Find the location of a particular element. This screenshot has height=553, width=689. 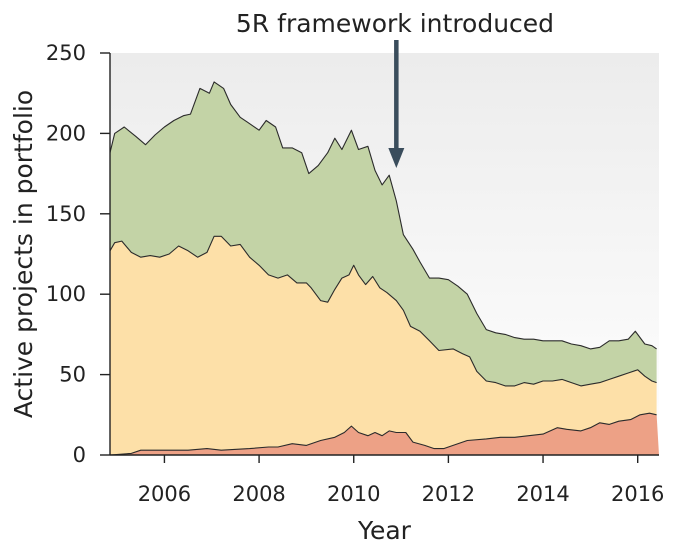

annotation: 5R framework introduced is located at coordinates (395, 88).